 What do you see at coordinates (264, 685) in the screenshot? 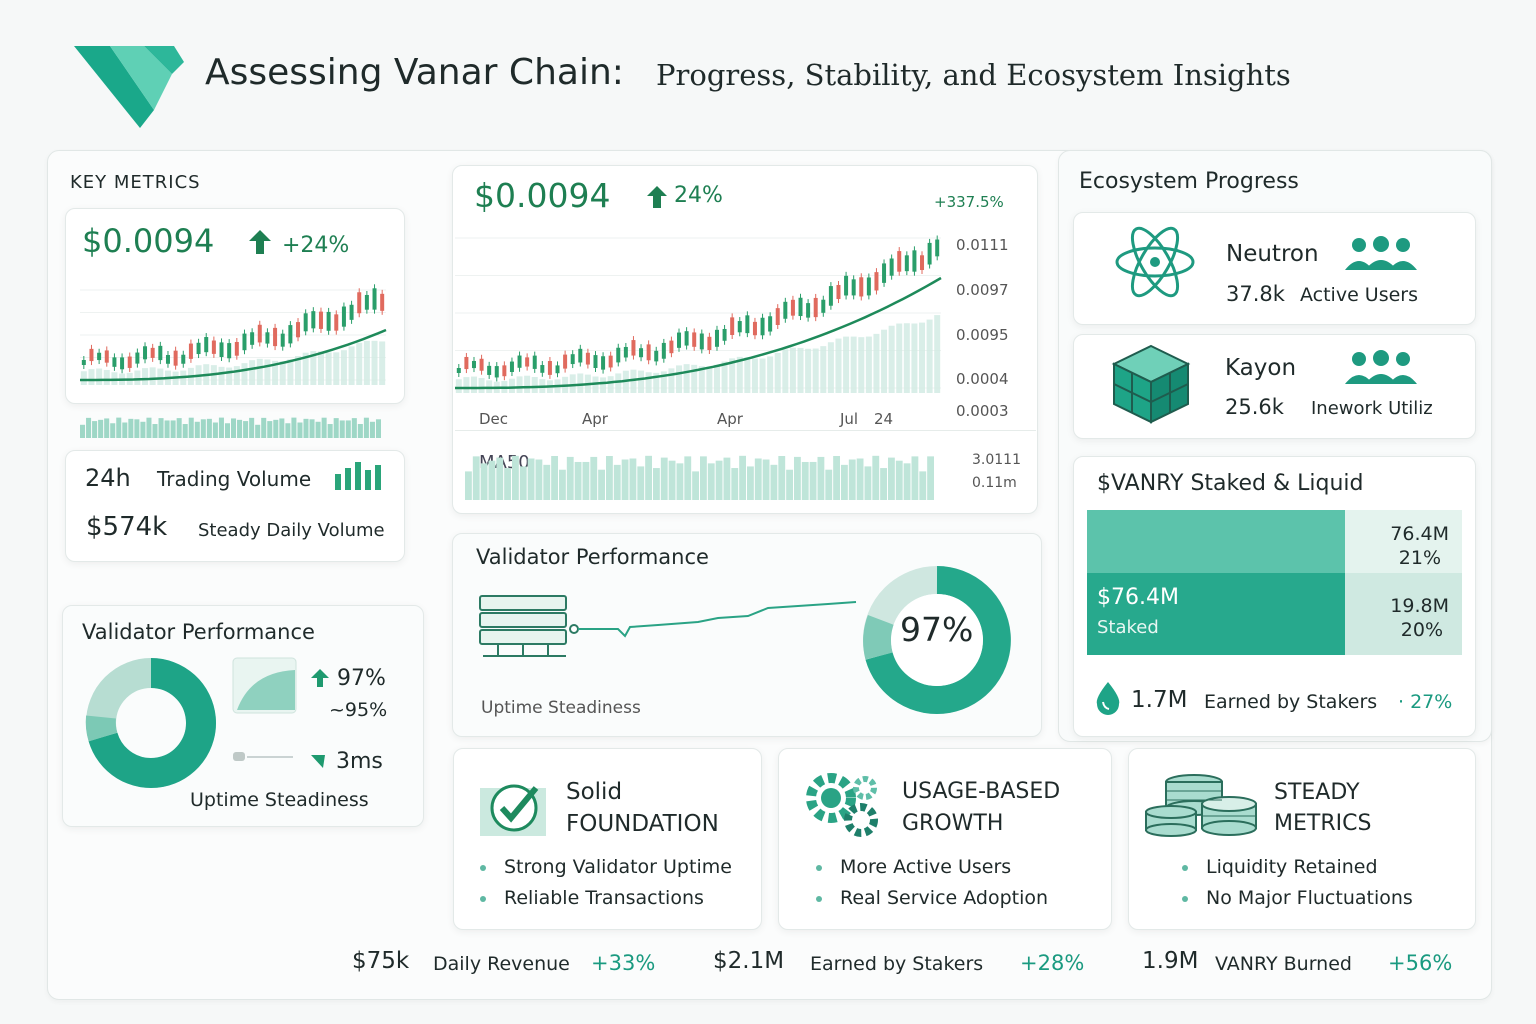
I see `area-icon` at bounding box center [264, 685].